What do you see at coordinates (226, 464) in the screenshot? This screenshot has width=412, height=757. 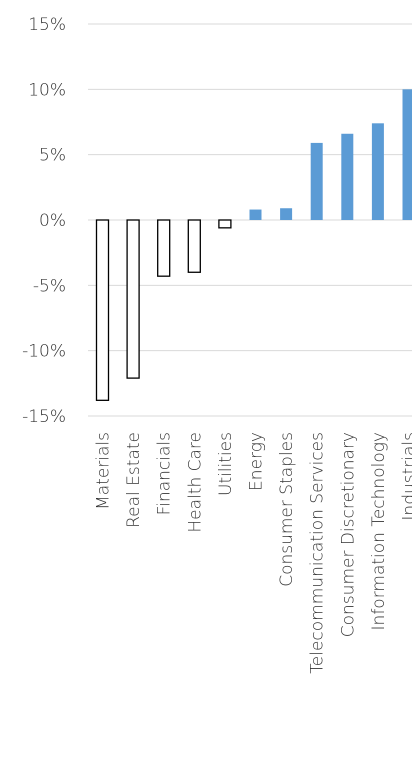 I see `category-label: Utilities` at bounding box center [226, 464].